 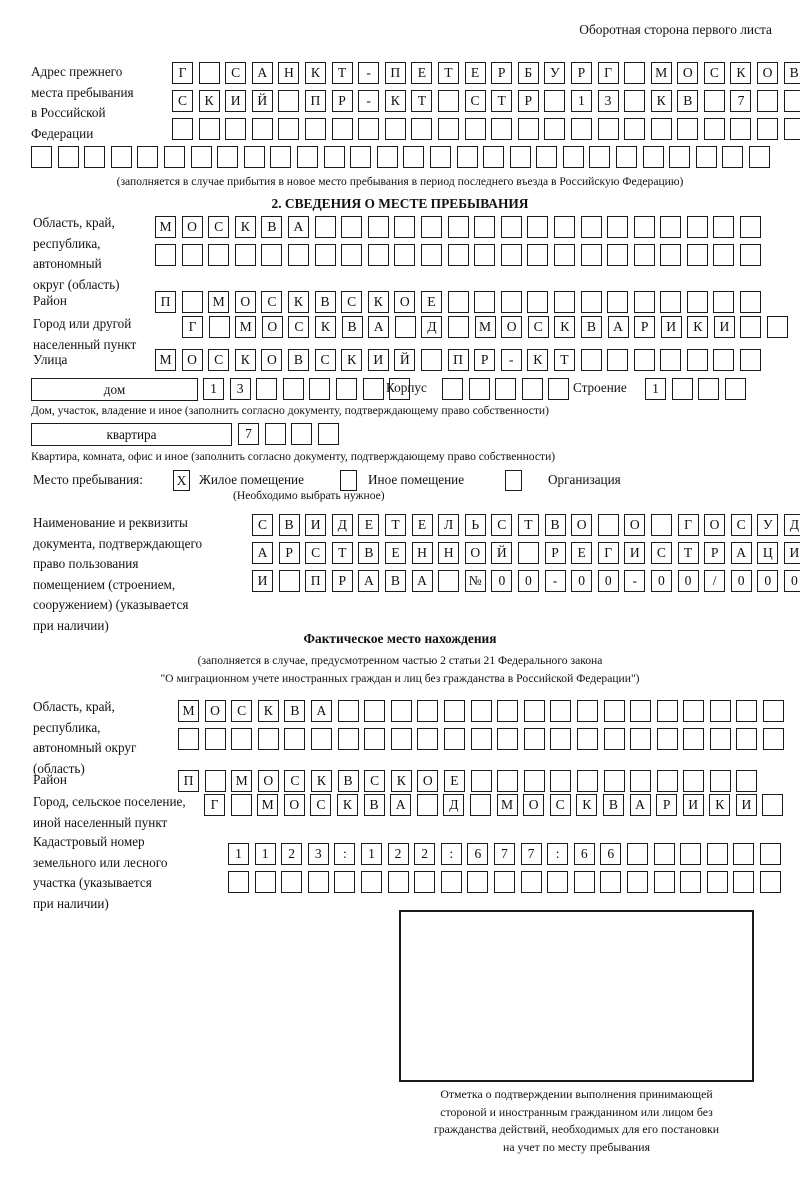 What do you see at coordinates (369, 525) in the screenshot?
I see `document-row-1-cell-5: Е` at bounding box center [369, 525].